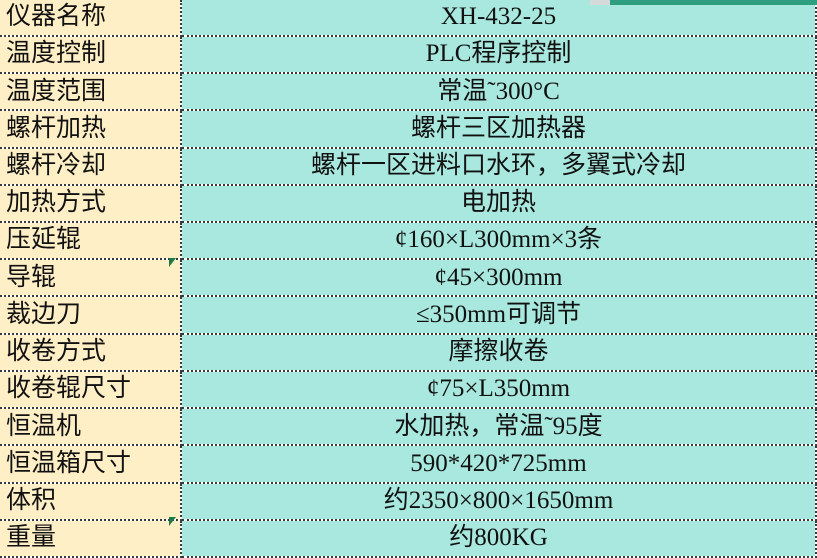 The width and height of the screenshot is (817, 558). Describe the element at coordinates (91, 18) in the screenshot. I see `spec-label-cell: 仪器名称` at that location.